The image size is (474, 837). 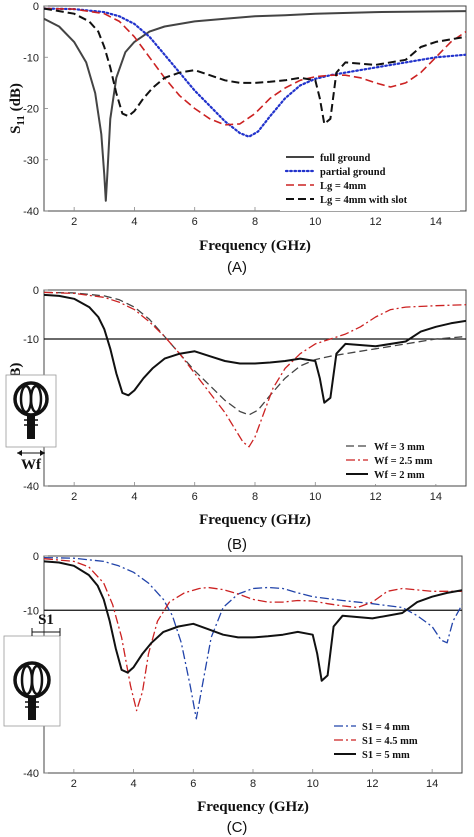 What do you see at coordinates (31, 110) in the screenshot?
I see `chart-a-ytick-label: -20` at bounding box center [31, 110].